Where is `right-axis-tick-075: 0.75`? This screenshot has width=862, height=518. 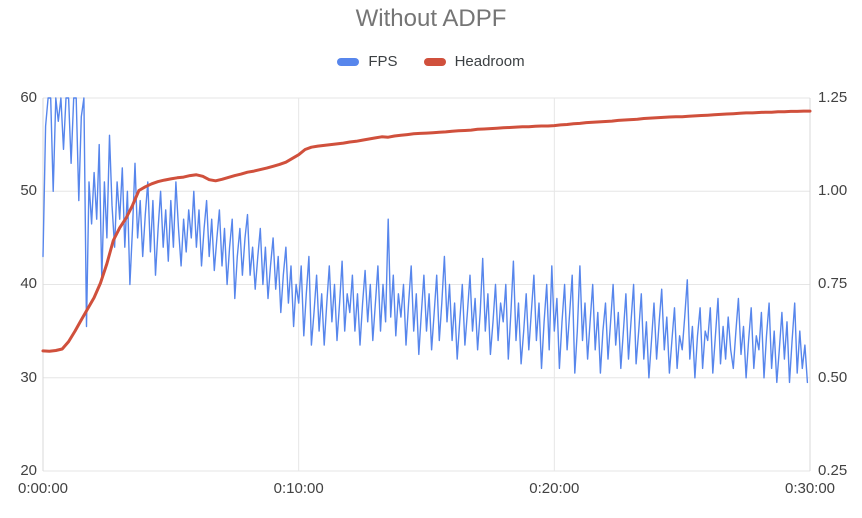 right-axis-tick-075: 0.75 is located at coordinates (833, 283).